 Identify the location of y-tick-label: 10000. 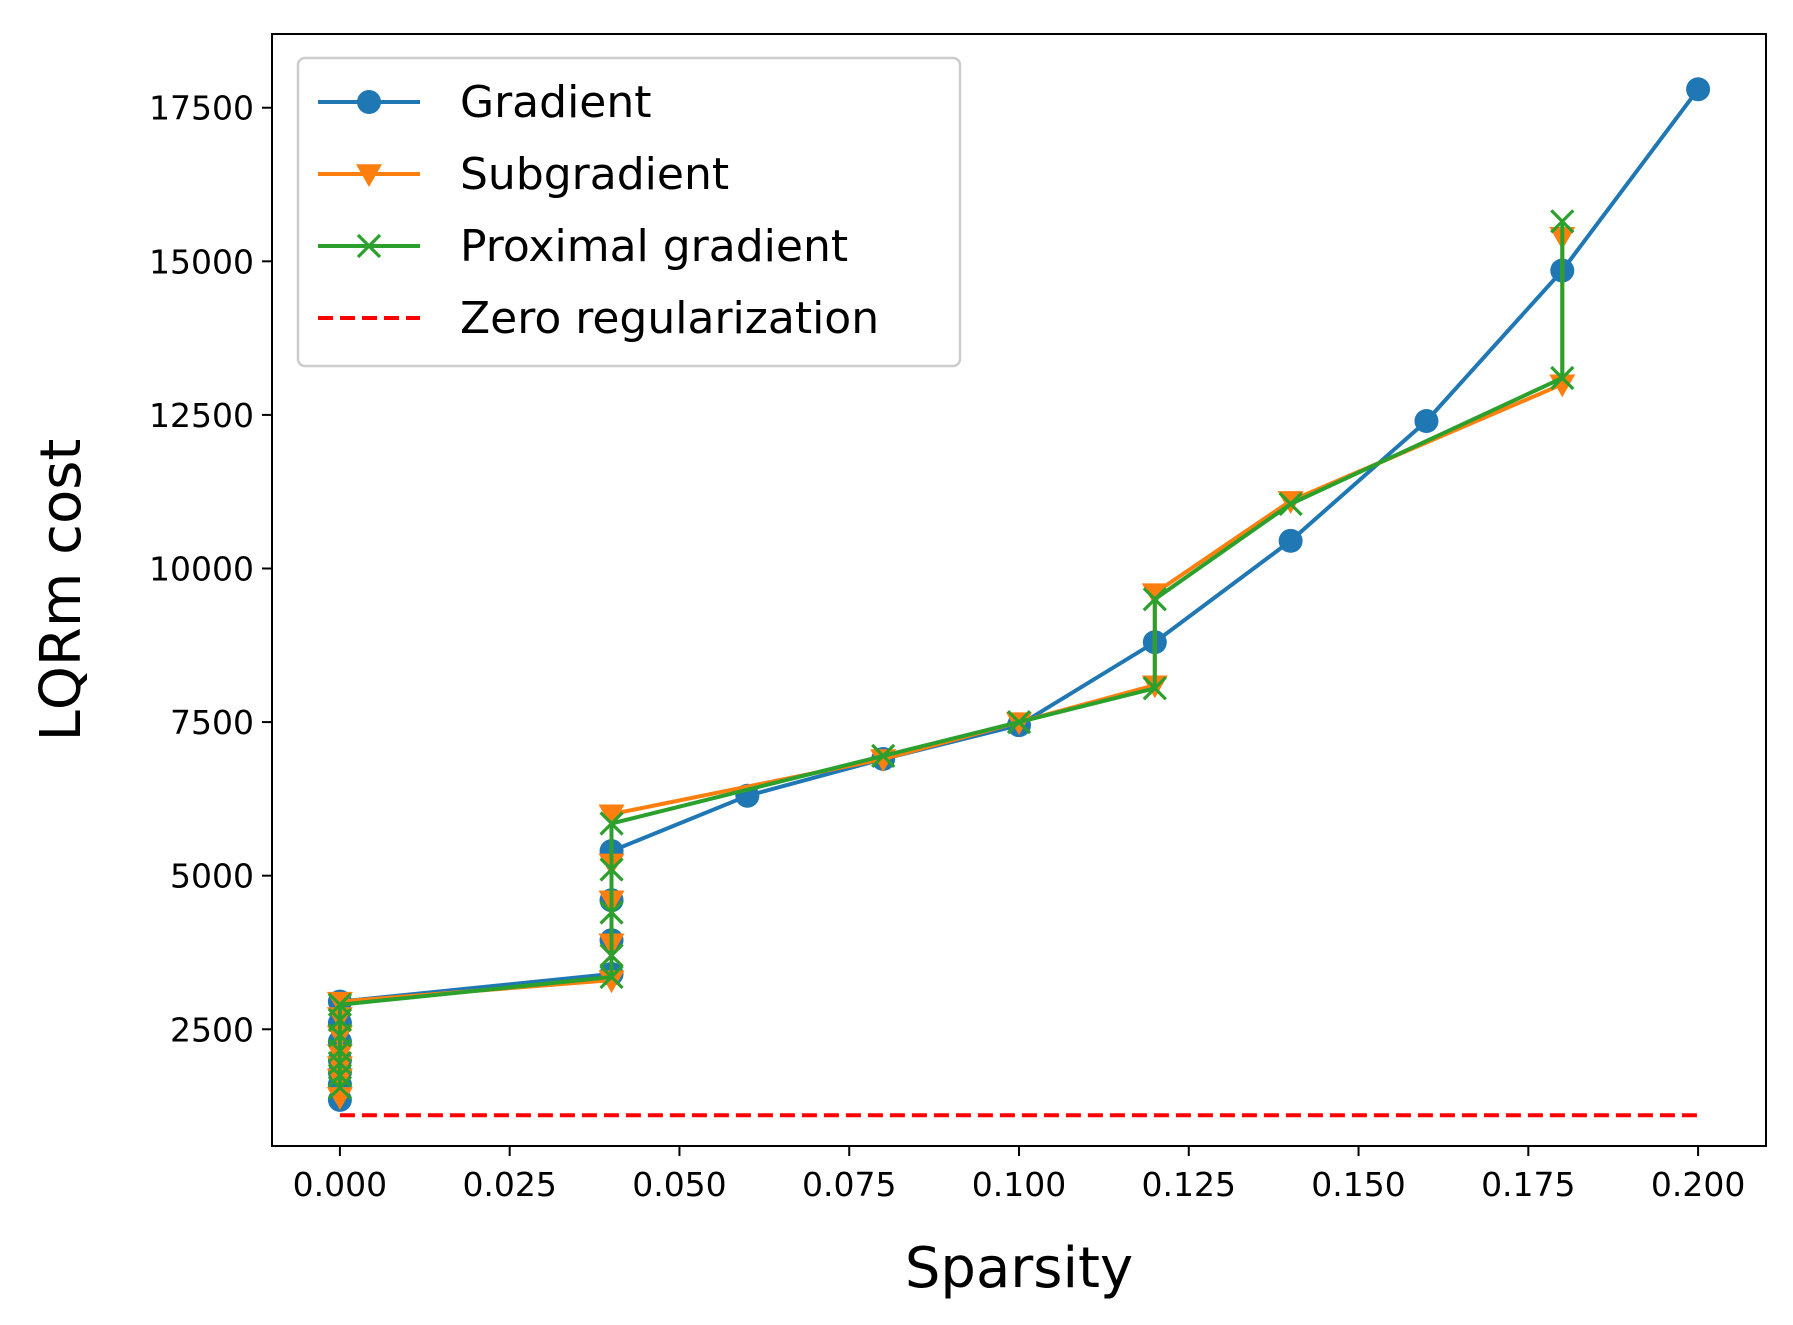
(201, 568).